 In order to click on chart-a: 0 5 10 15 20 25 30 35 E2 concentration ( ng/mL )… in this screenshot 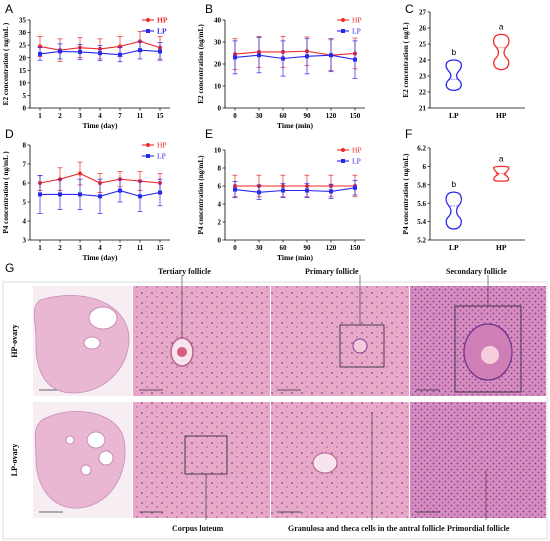, I will do `click(86, 73)`.